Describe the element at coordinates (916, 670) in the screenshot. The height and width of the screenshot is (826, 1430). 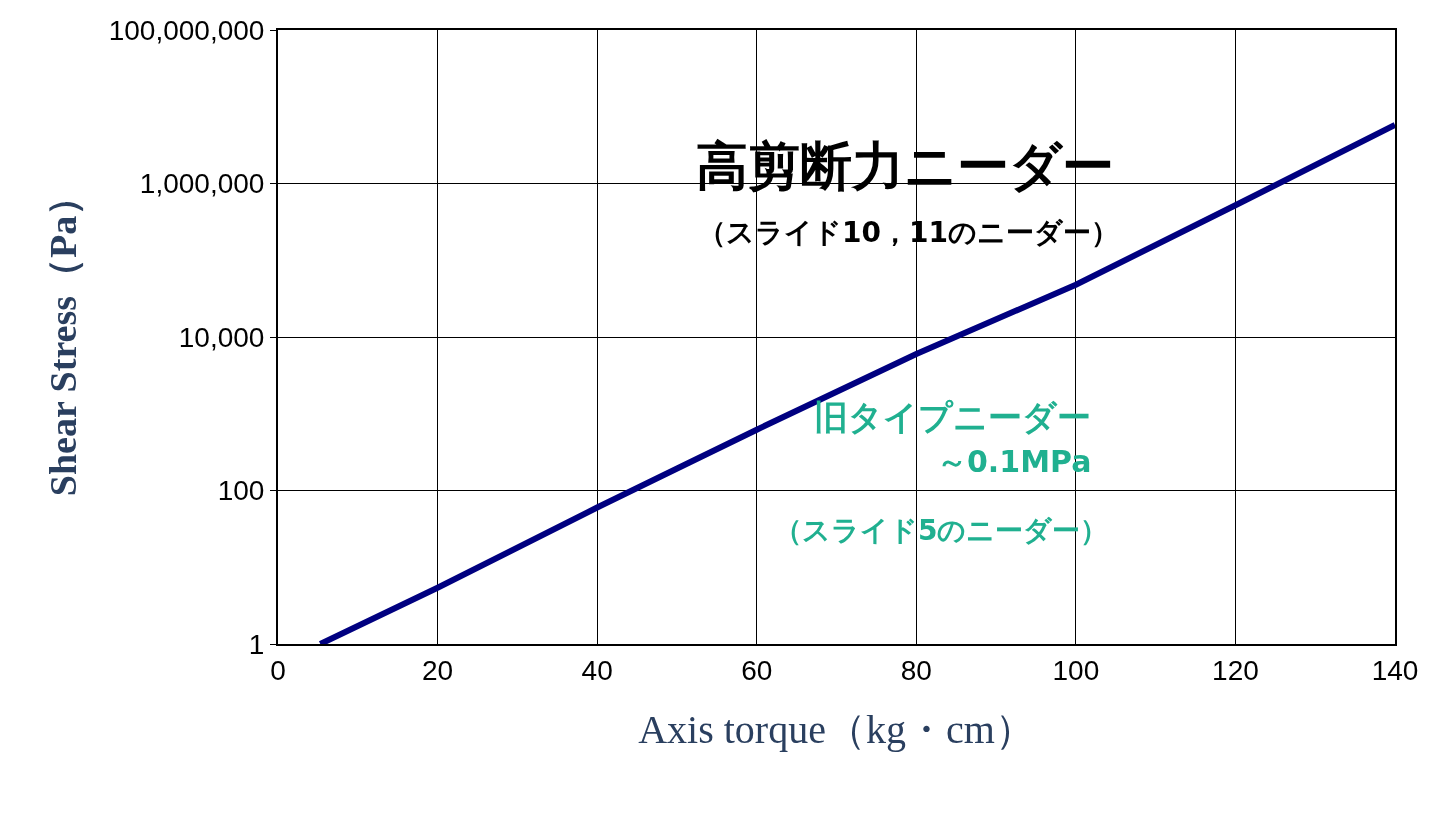
I see `x-tick-label: 80` at that location.